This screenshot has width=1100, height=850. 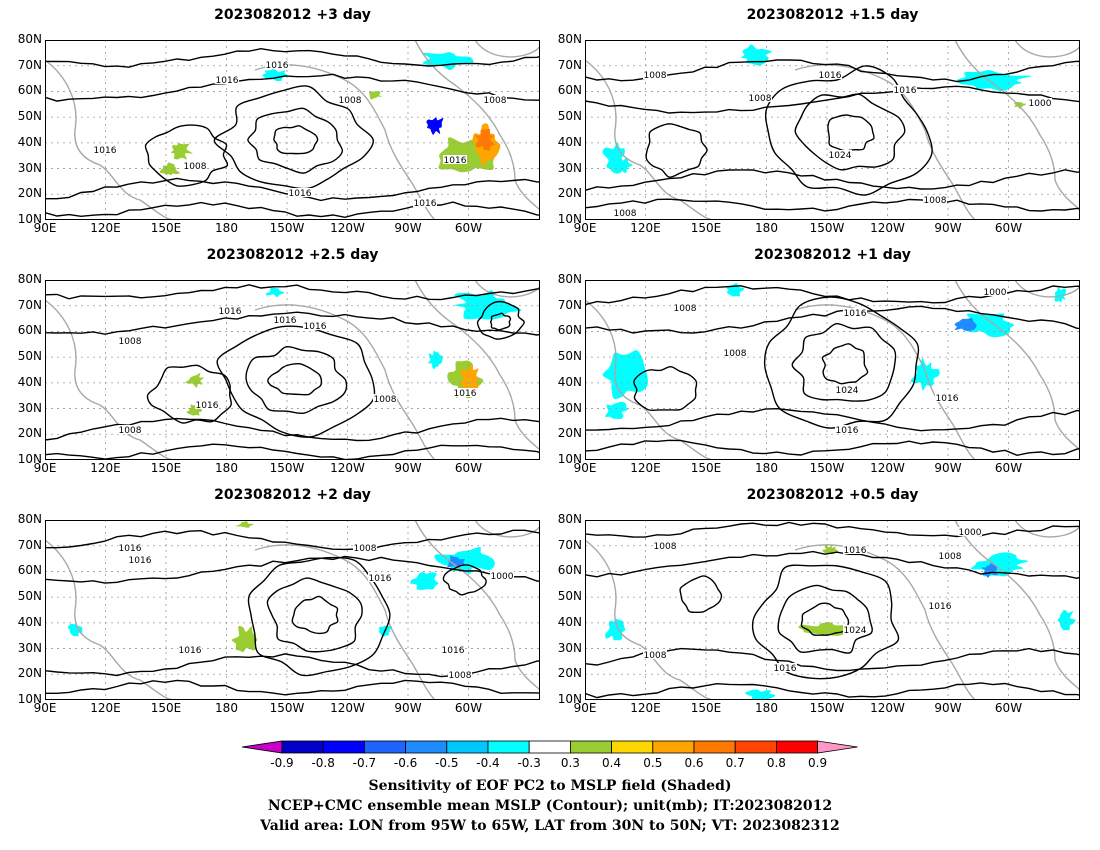 What do you see at coordinates (832, 255) in the screenshot?
I see `panel-title: 2023082012 +1 day` at bounding box center [832, 255].